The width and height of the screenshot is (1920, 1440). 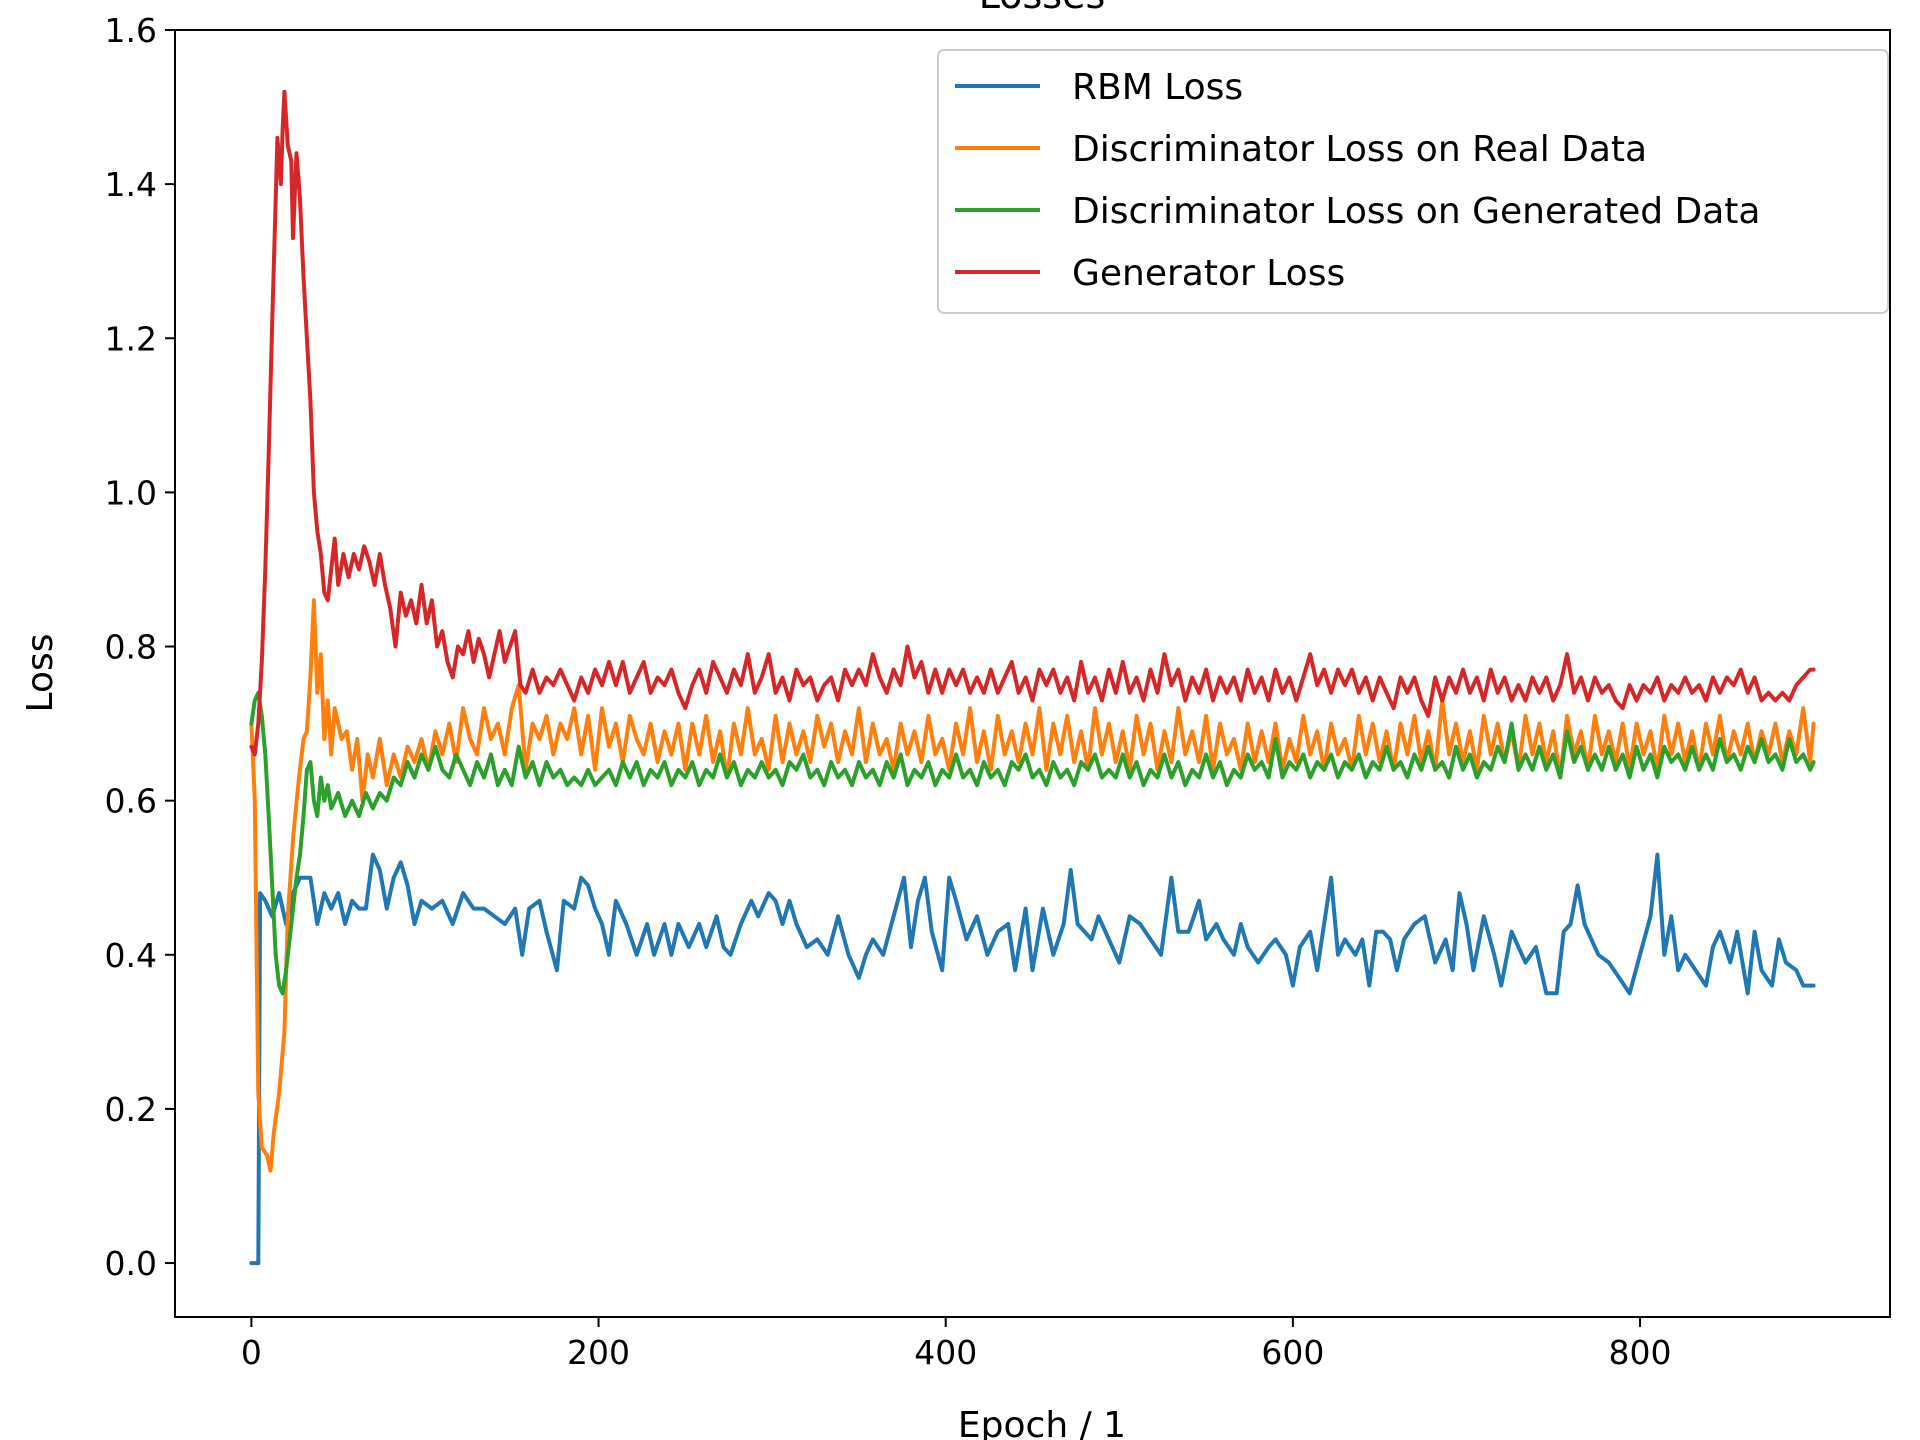 What do you see at coordinates (131, 955) in the screenshot?
I see `y-tick-label: 0.4` at bounding box center [131, 955].